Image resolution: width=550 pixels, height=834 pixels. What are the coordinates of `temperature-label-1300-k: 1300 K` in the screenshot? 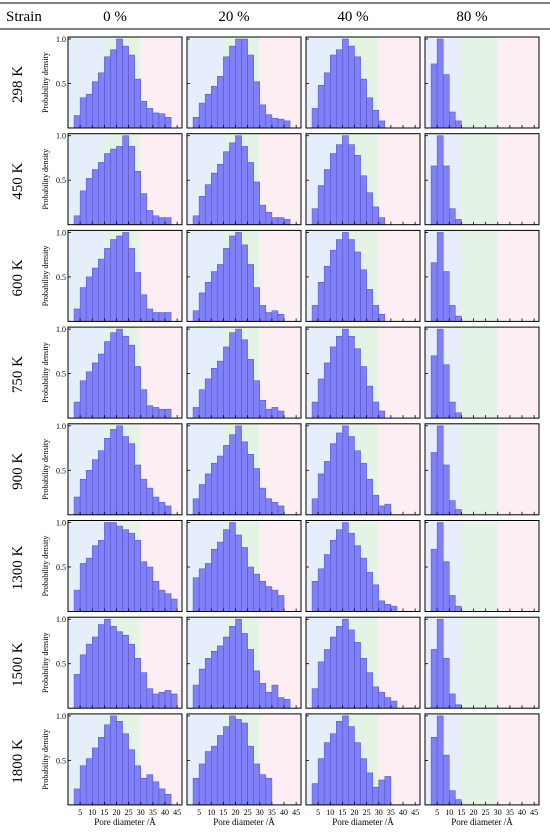 It's located at (18, 568).